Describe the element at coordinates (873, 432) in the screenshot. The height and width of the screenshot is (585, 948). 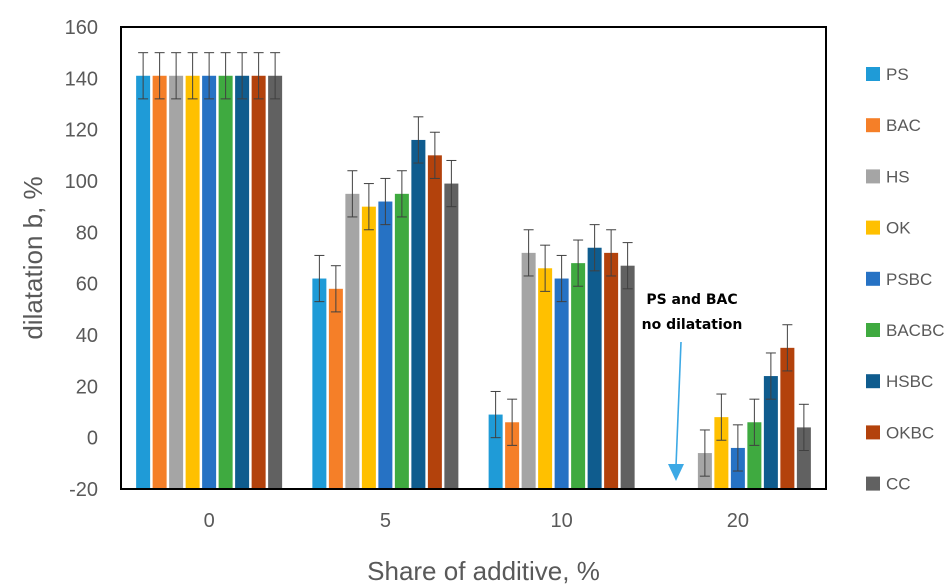
I see `legend-swatch-okbc` at that location.